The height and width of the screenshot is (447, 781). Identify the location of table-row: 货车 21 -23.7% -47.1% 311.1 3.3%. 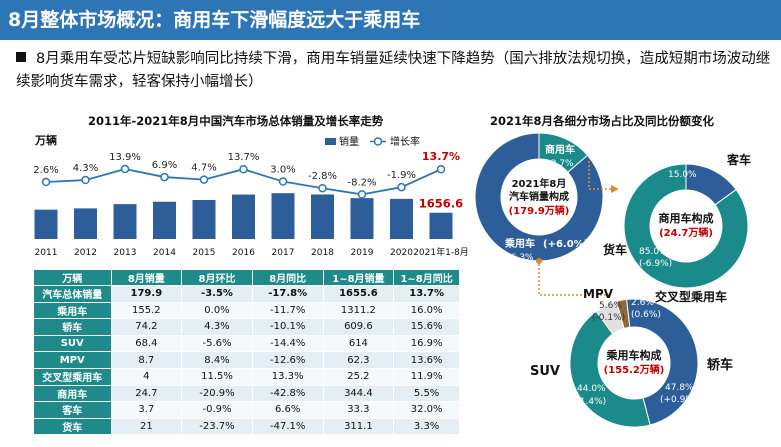
(246, 426).